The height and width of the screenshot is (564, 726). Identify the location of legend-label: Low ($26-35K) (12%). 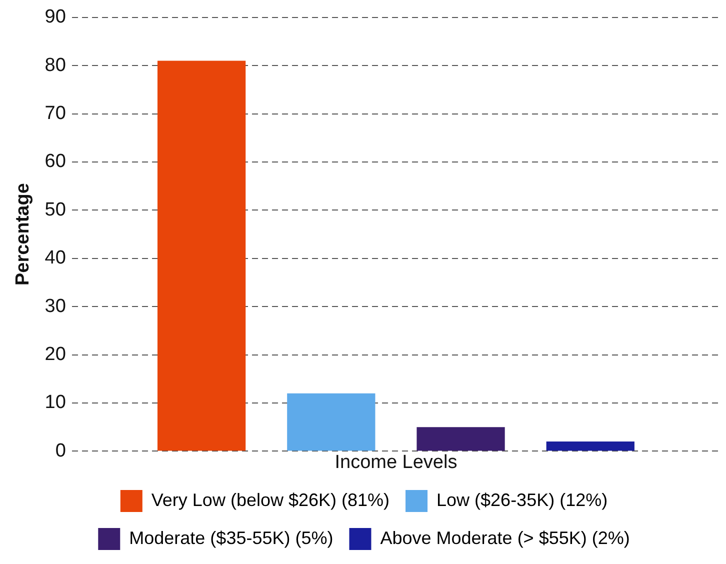
(522, 500).